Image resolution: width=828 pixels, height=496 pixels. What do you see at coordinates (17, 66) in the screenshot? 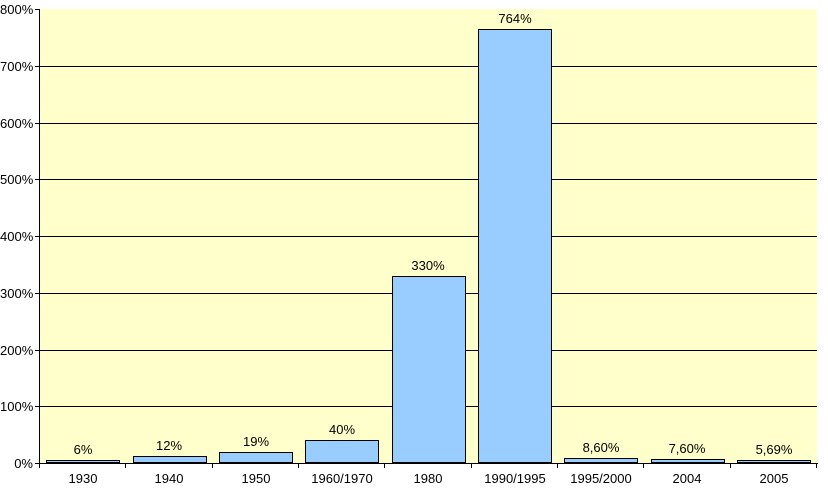
I see `y-tick-label: 700%` at bounding box center [17, 66].